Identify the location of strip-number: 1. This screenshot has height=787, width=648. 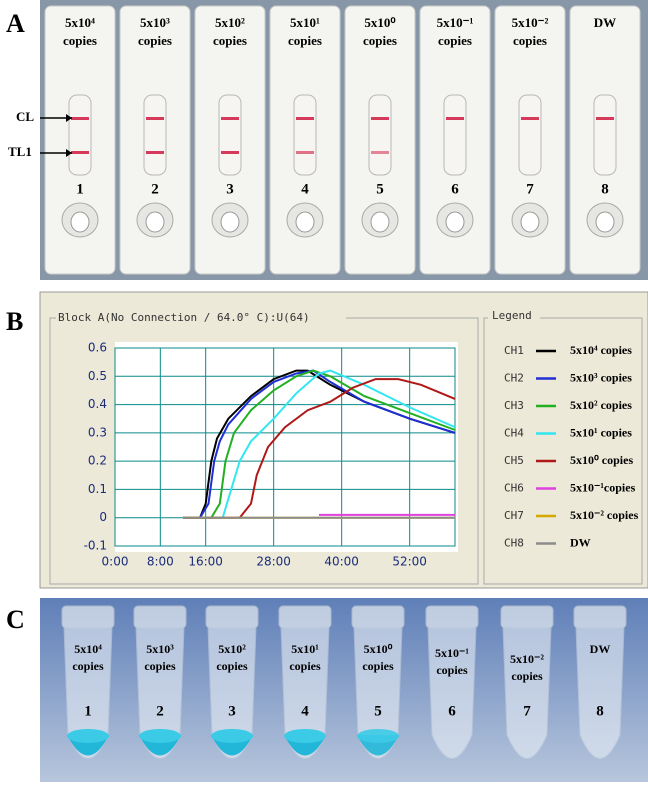
(80, 189).